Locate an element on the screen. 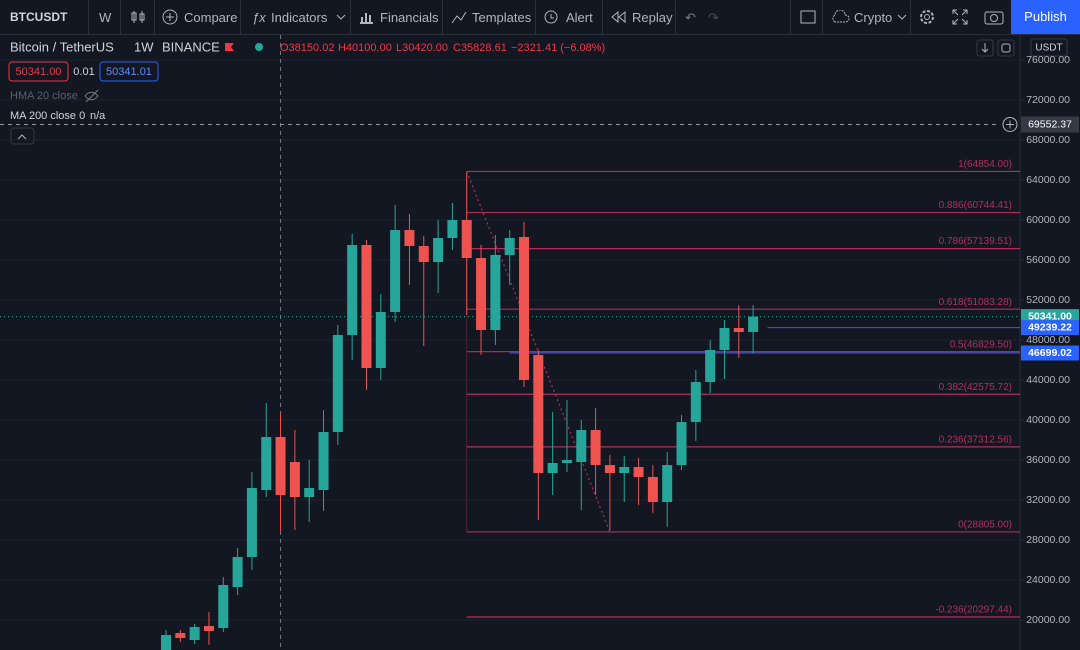 The width and height of the screenshot is (1080, 650). collapse-icon is located at coordinates (22, 137).